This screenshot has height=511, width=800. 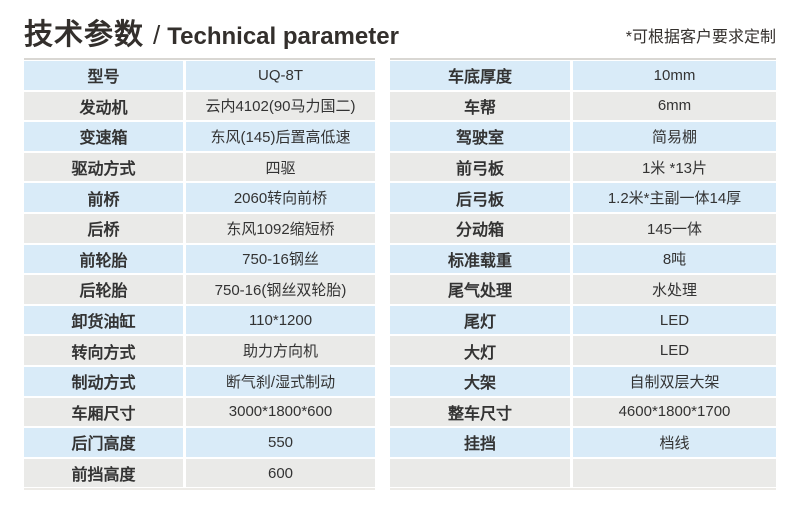 What do you see at coordinates (103, 197) in the screenshot?
I see `param-label-cell: 前桥` at bounding box center [103, 197].